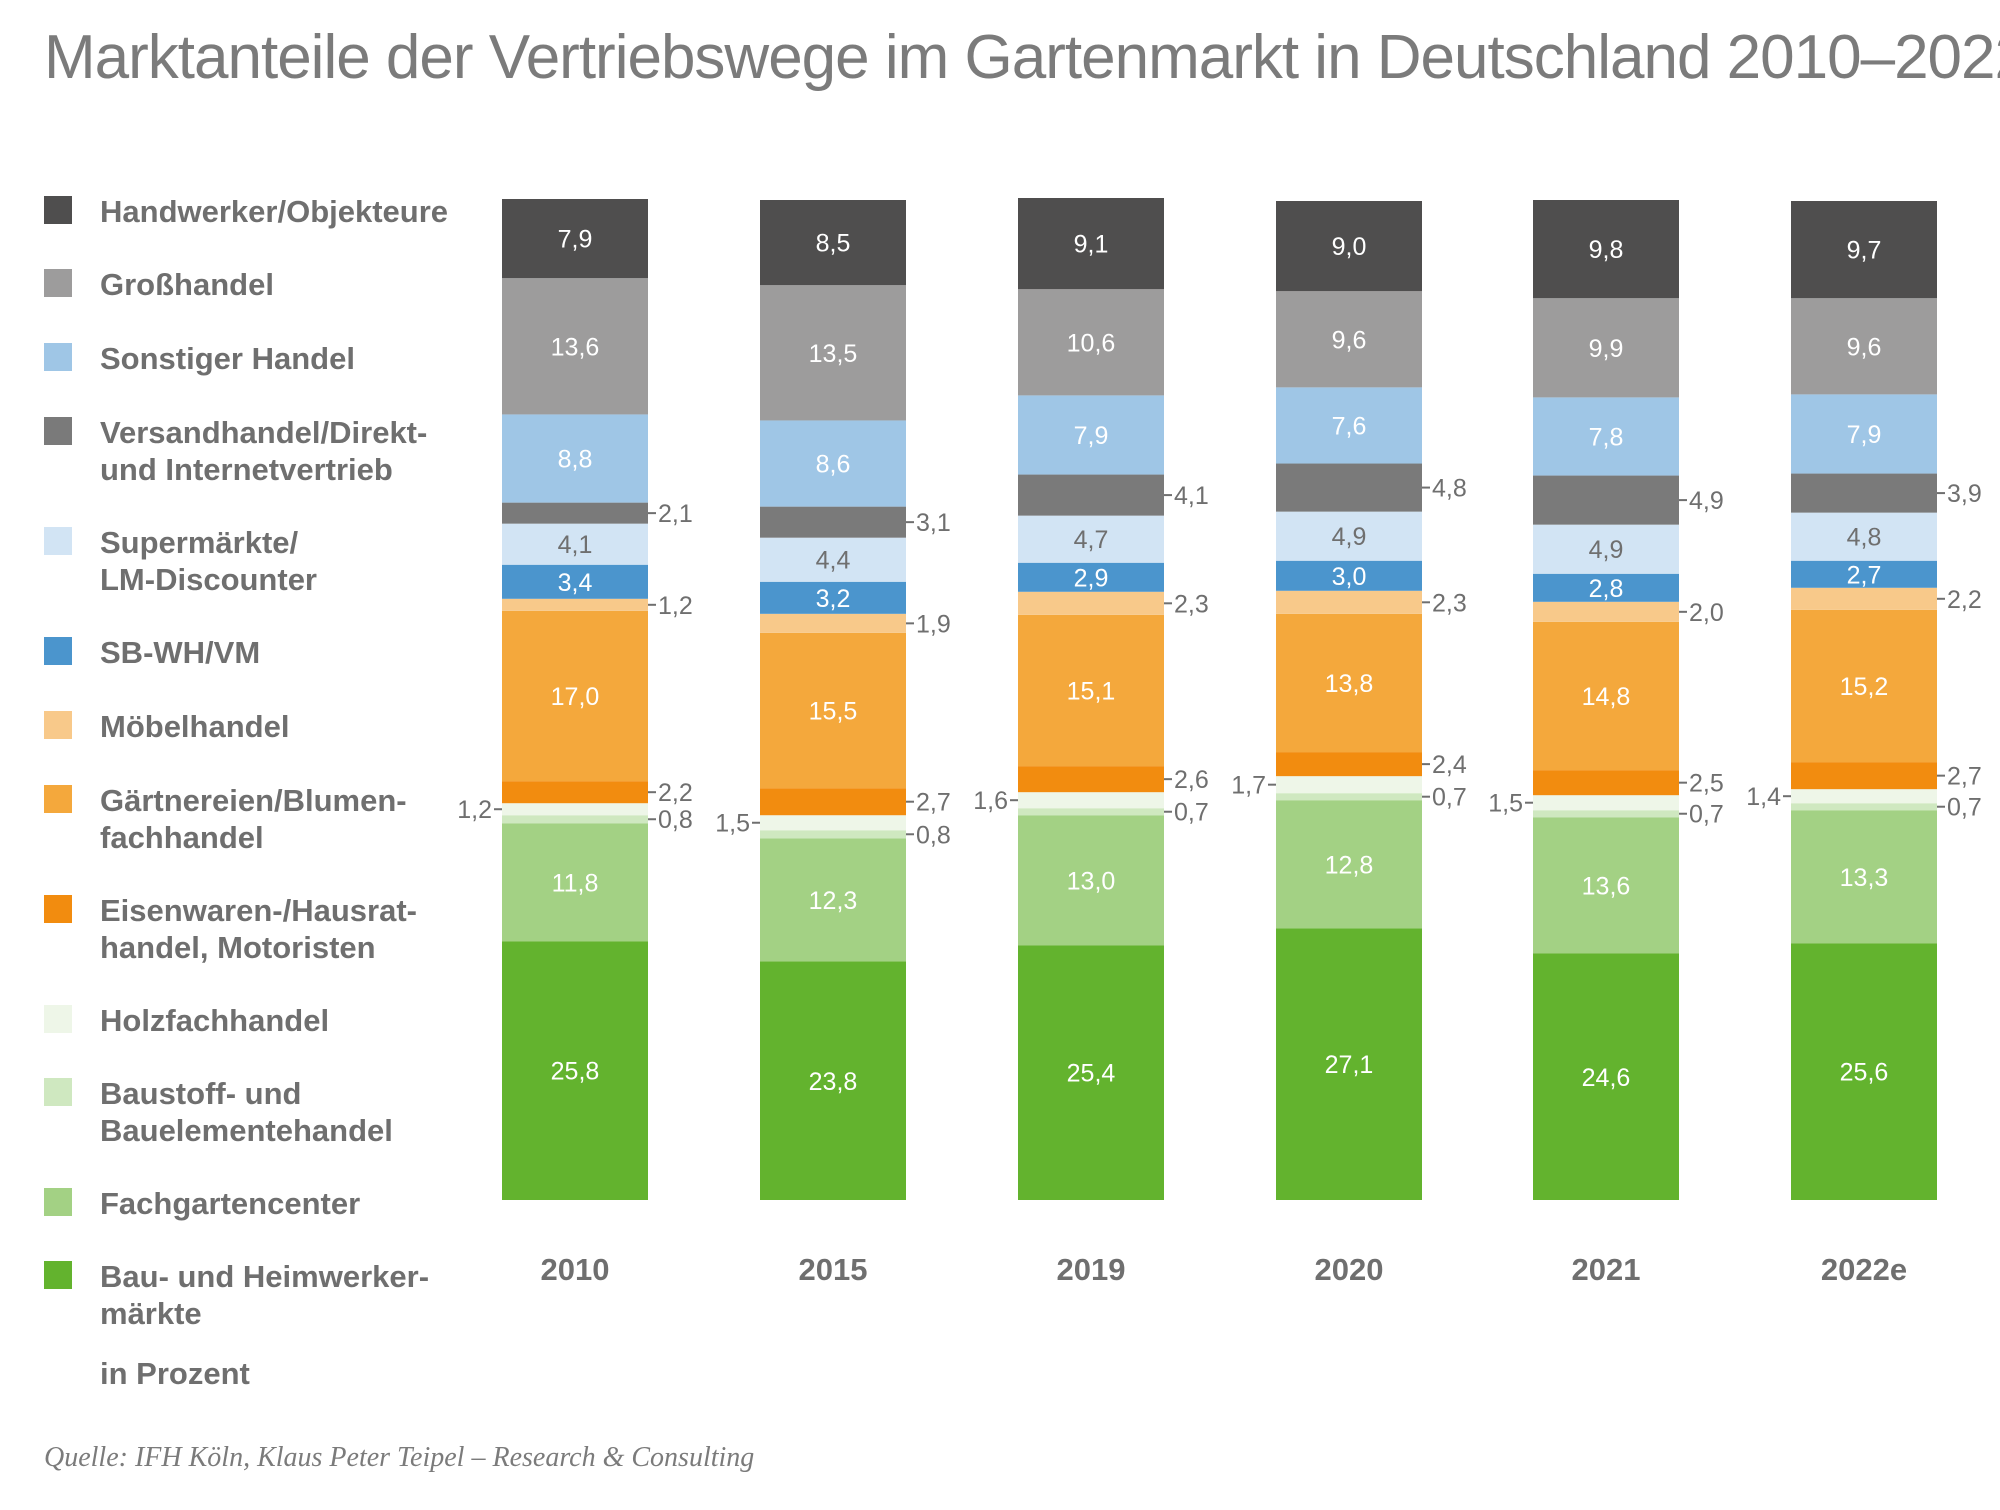  Describe the element at coordinates (1706, 815) in the screenshot. I see `data-label-baustoff-und-bauelementehandel-2021: 0,7` at that location.